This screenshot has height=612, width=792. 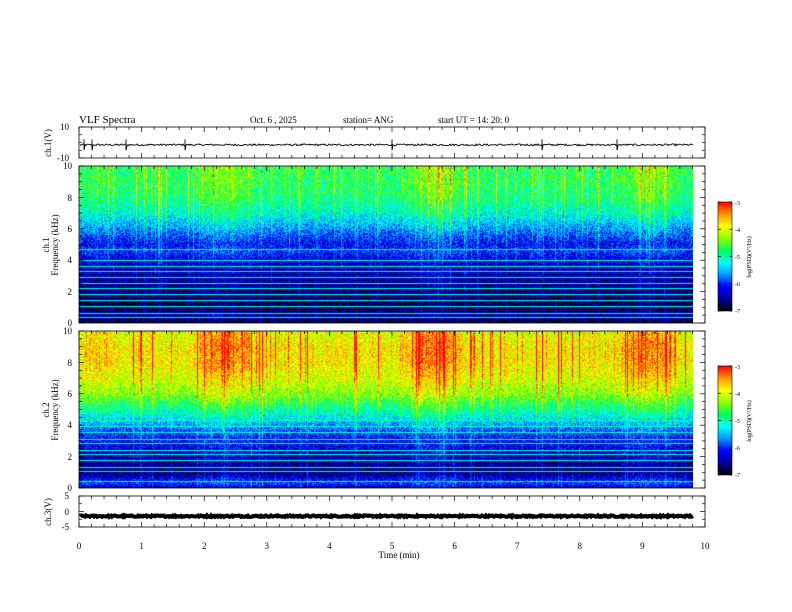 I want to click on time-tick-3: 3, so click(x=267, y=546).